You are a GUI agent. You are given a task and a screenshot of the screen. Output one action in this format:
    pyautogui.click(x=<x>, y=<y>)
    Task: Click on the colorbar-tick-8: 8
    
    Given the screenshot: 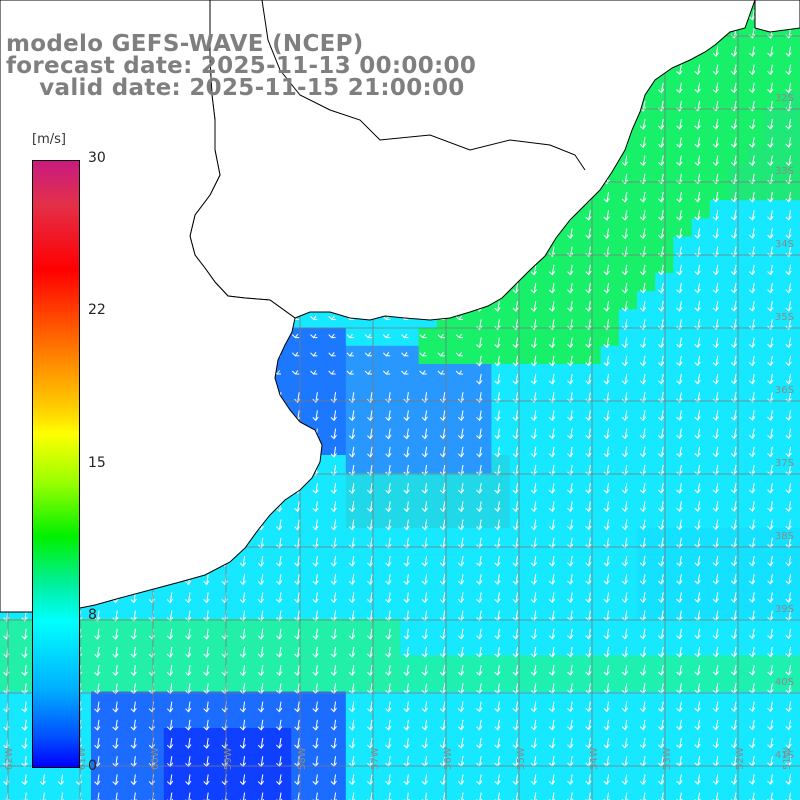 What is the action you would take?
    pyautogui.click(x=92, y=615)
    